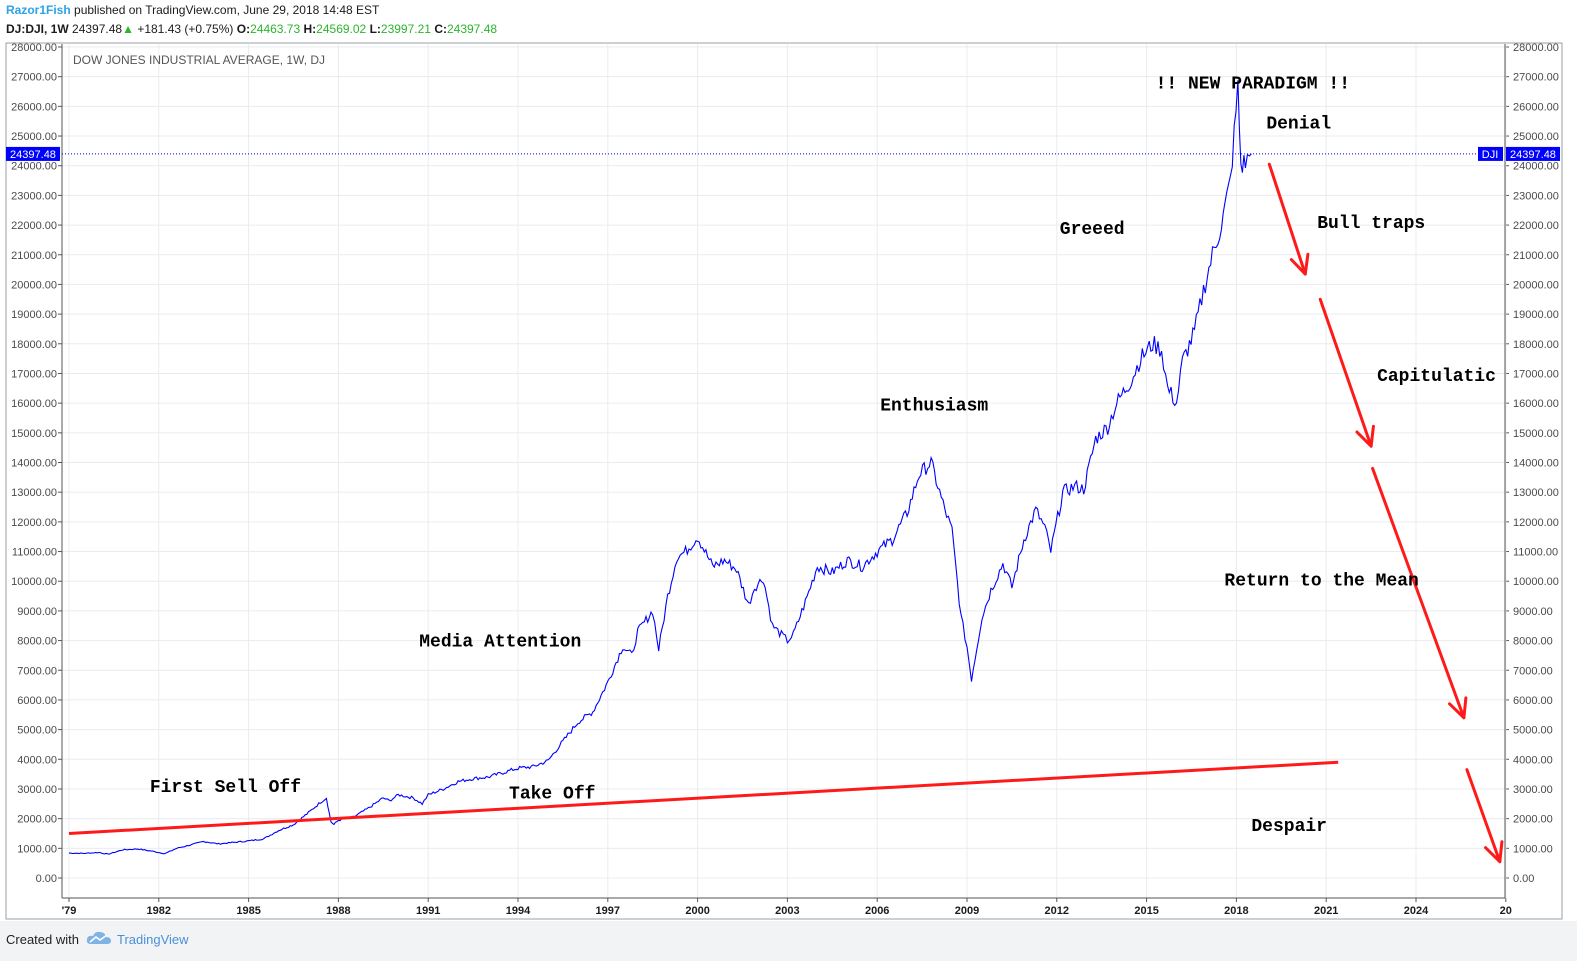 This screenshot has height=961, width=1577. Describe the element at coordinates (1533, 731) in the screenshot. I see `y-tick-label-right: 5000.00` at that location.